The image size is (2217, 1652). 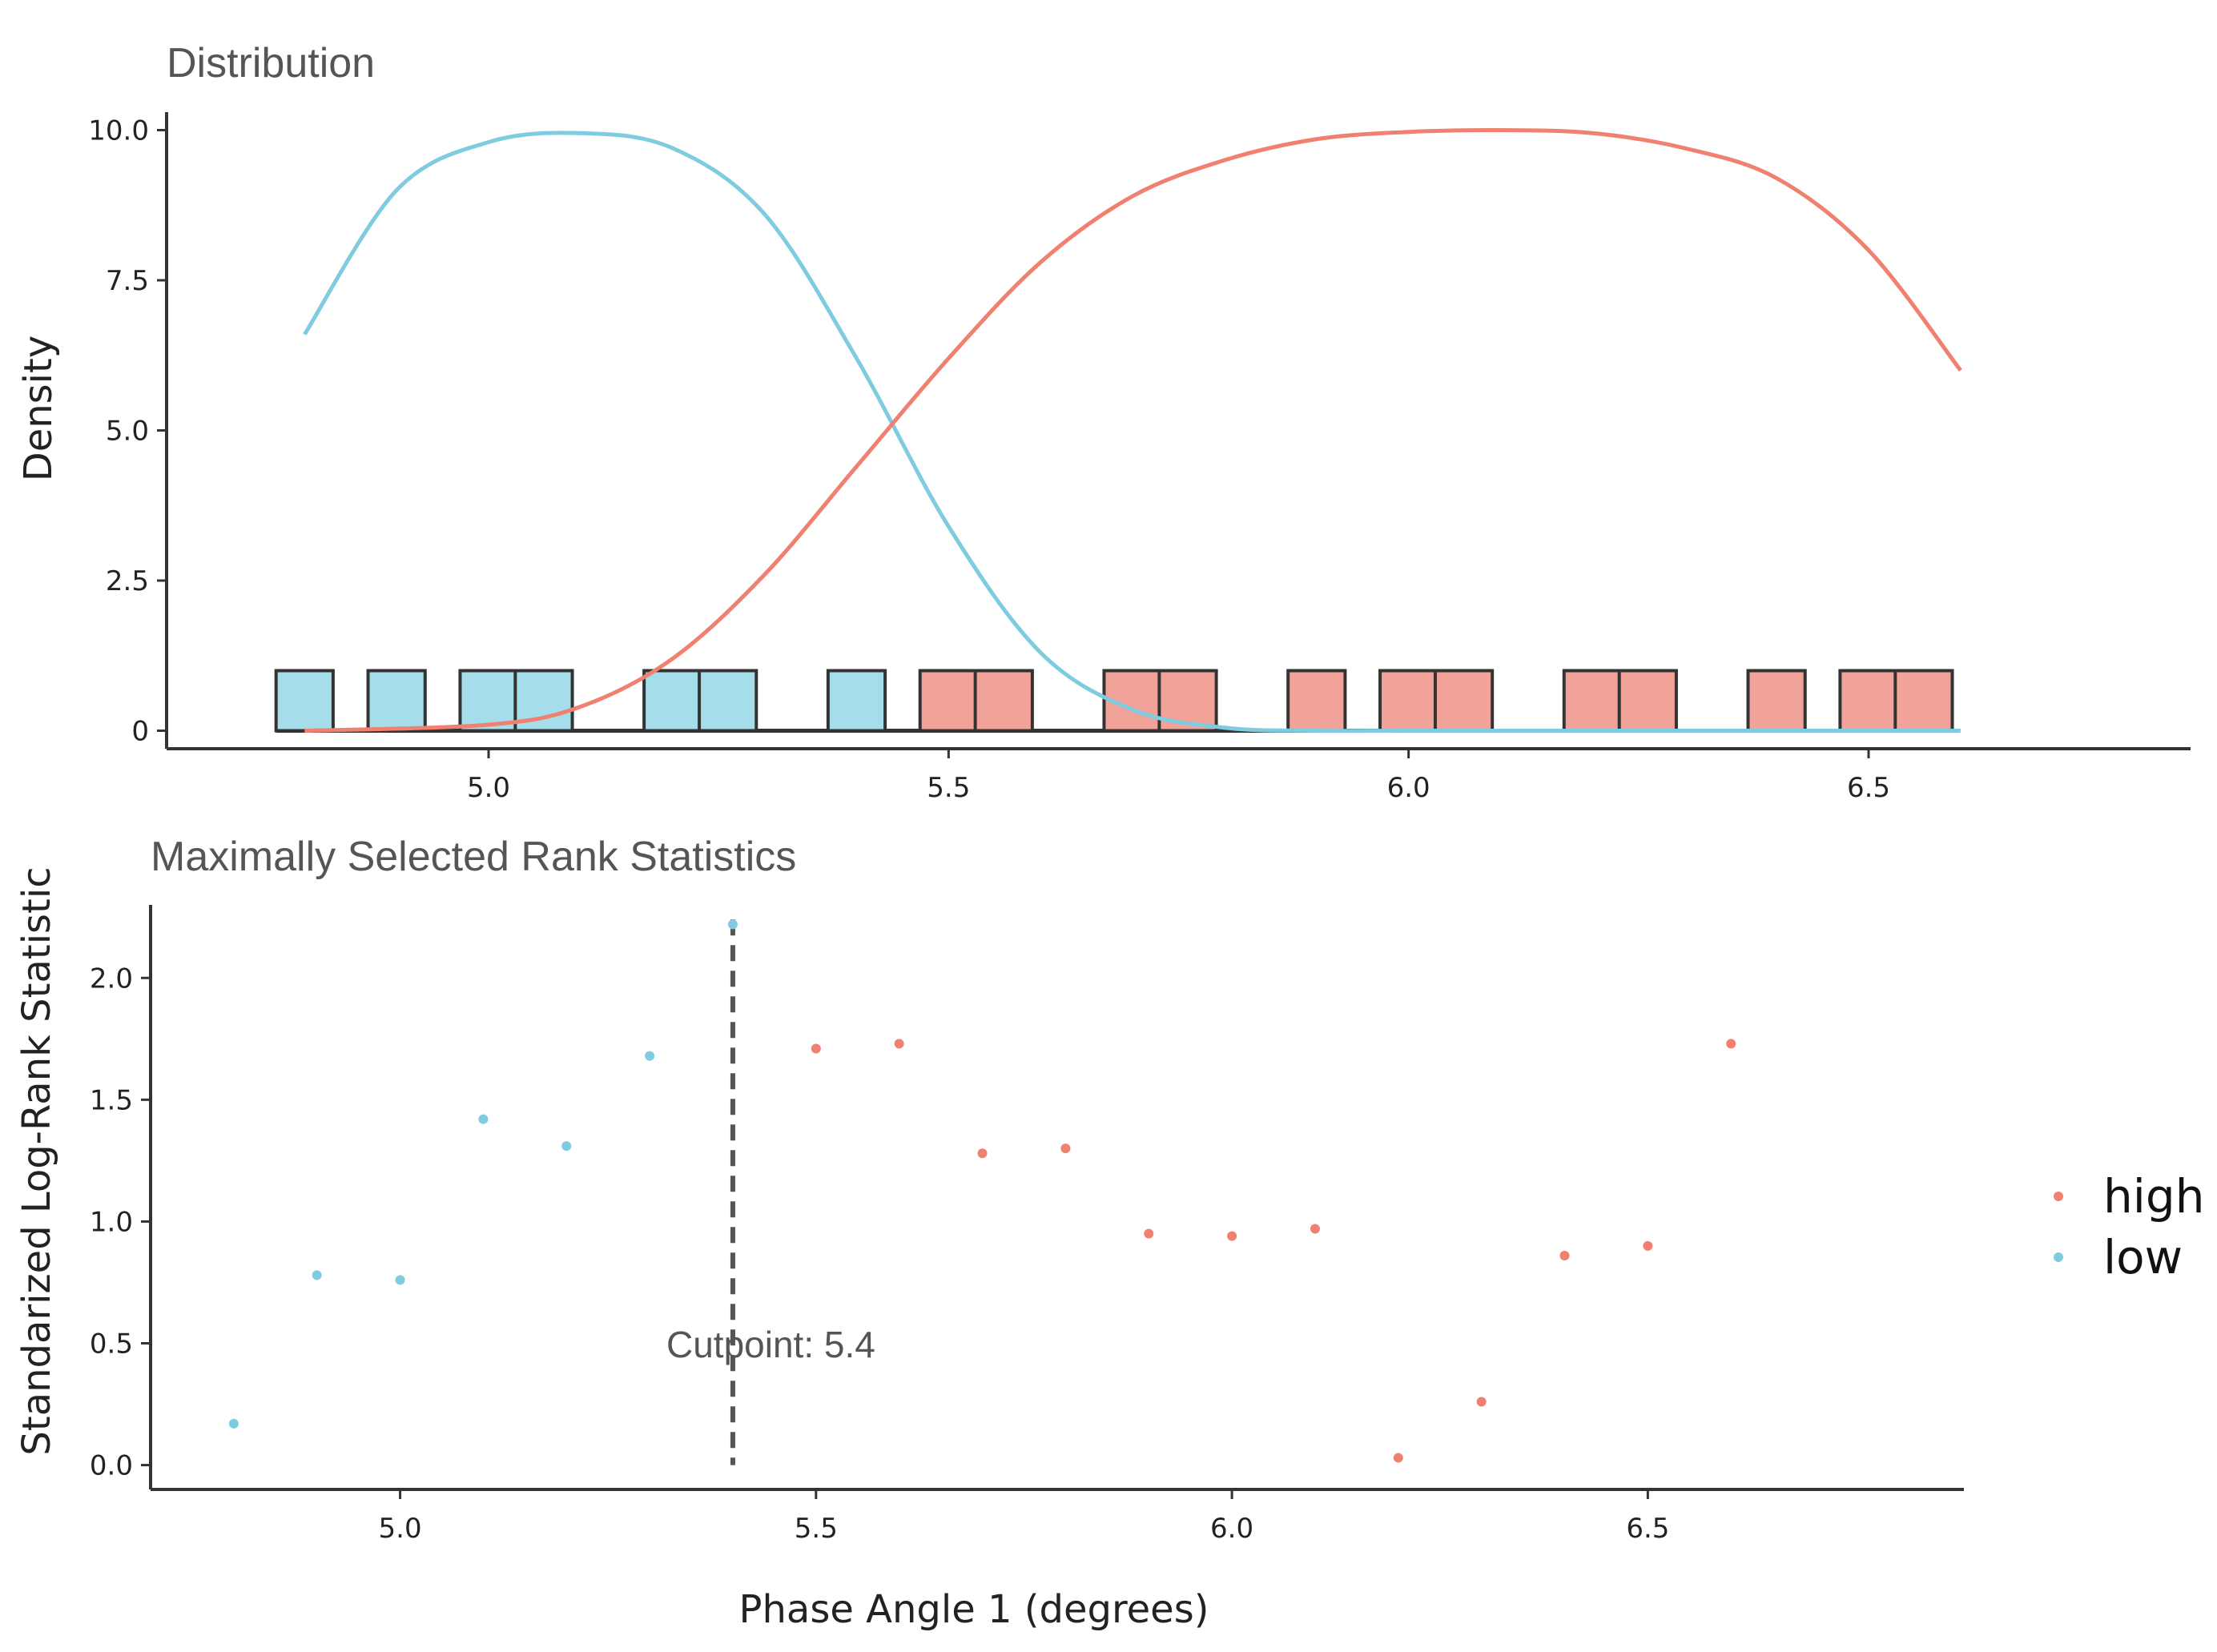 I want to click on density-y-tick-label: 0, so click(x=140, y=732).